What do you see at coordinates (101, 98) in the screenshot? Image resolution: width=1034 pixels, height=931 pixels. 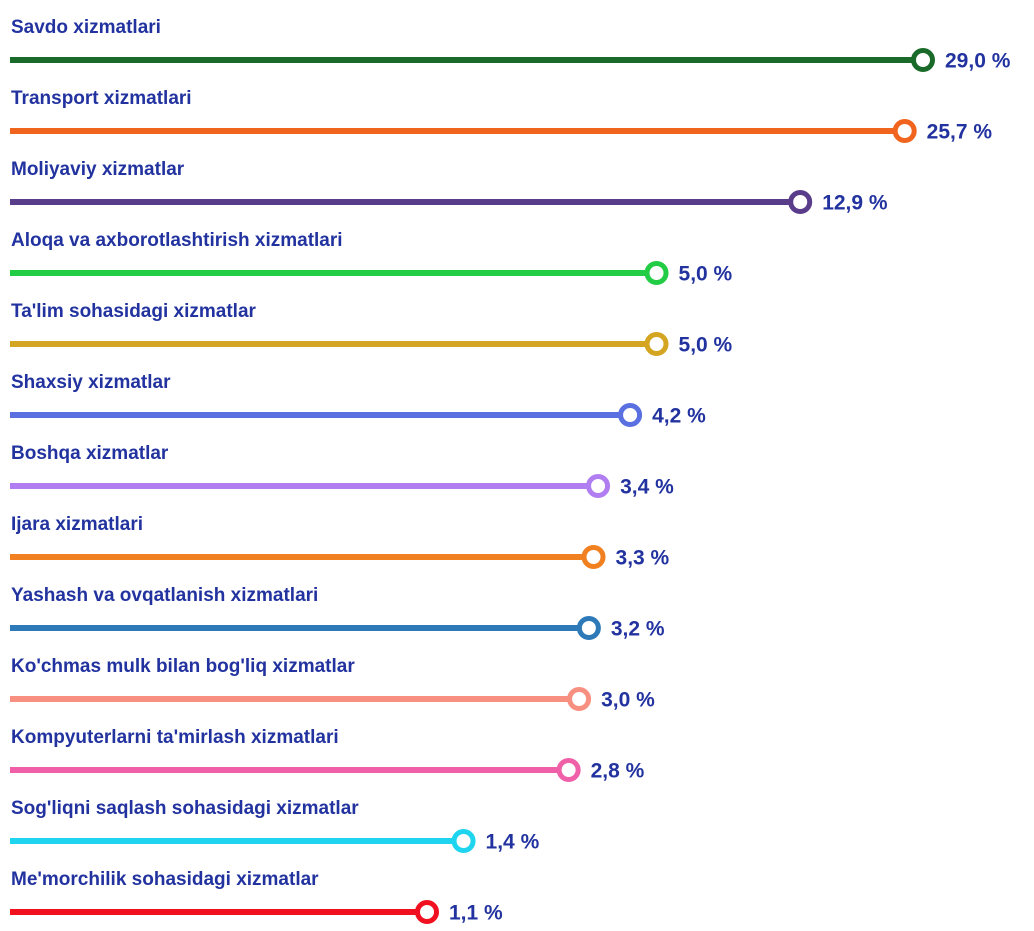 I see `category-label: Transport xizmatlari` at bounding box center [101, 98].